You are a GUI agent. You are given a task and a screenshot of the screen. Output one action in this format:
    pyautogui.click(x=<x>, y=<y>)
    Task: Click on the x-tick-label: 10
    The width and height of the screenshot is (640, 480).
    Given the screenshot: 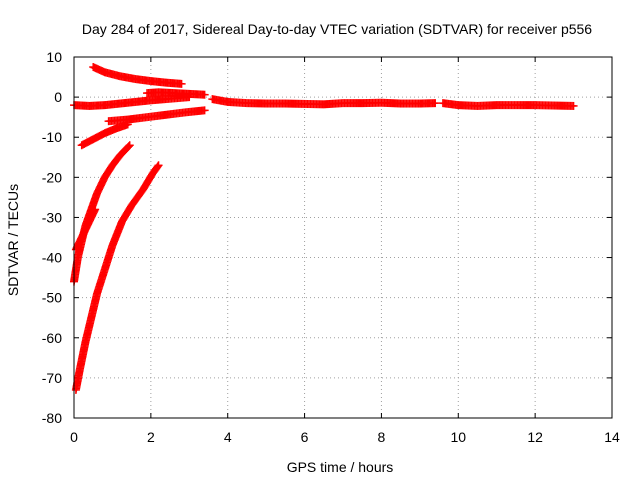 What is the action you would take?
    pyautogui.click(x=458, y=437)
    